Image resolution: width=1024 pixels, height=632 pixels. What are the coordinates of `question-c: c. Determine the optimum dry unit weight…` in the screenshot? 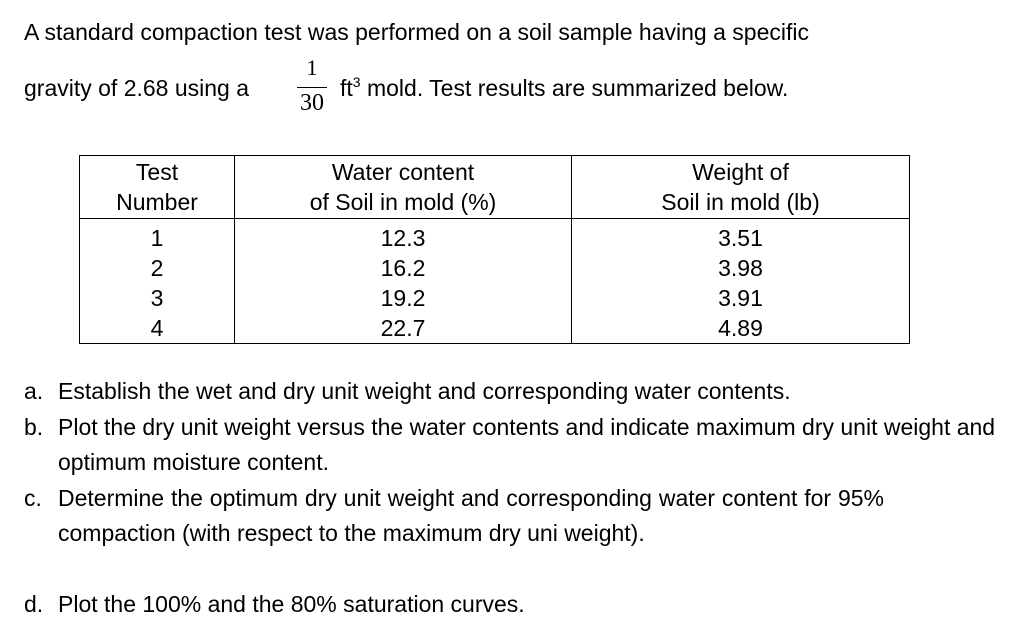 It's located at (454, 516).